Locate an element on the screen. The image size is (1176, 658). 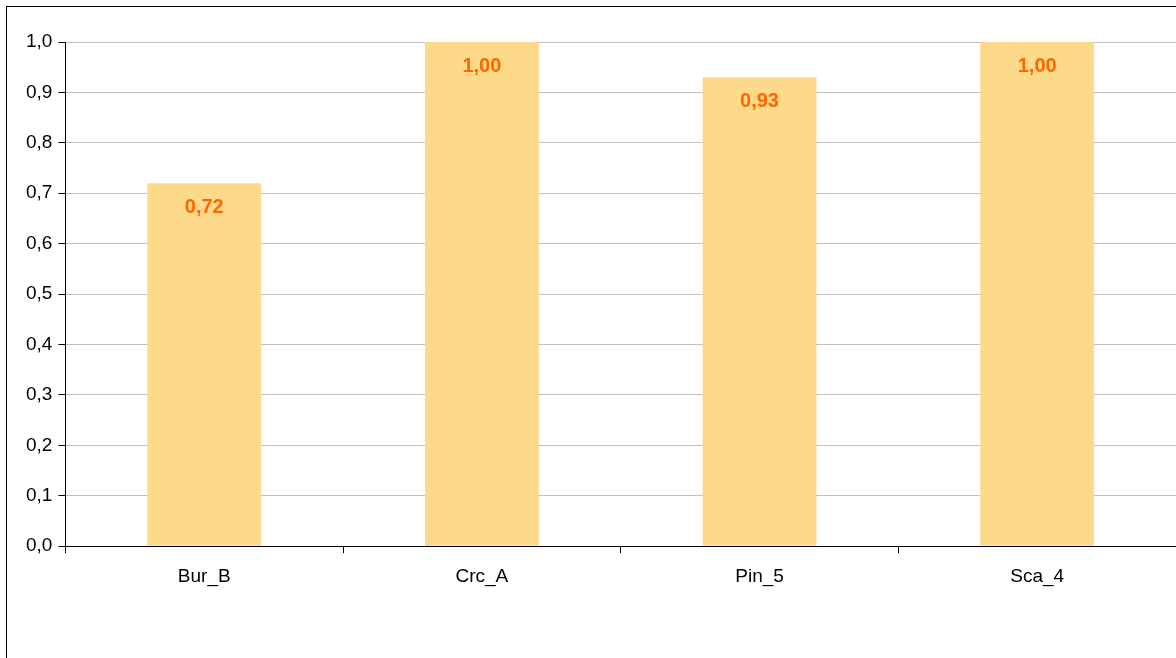
y-tick-label: 0,6 is located at coordinates (39, 242).